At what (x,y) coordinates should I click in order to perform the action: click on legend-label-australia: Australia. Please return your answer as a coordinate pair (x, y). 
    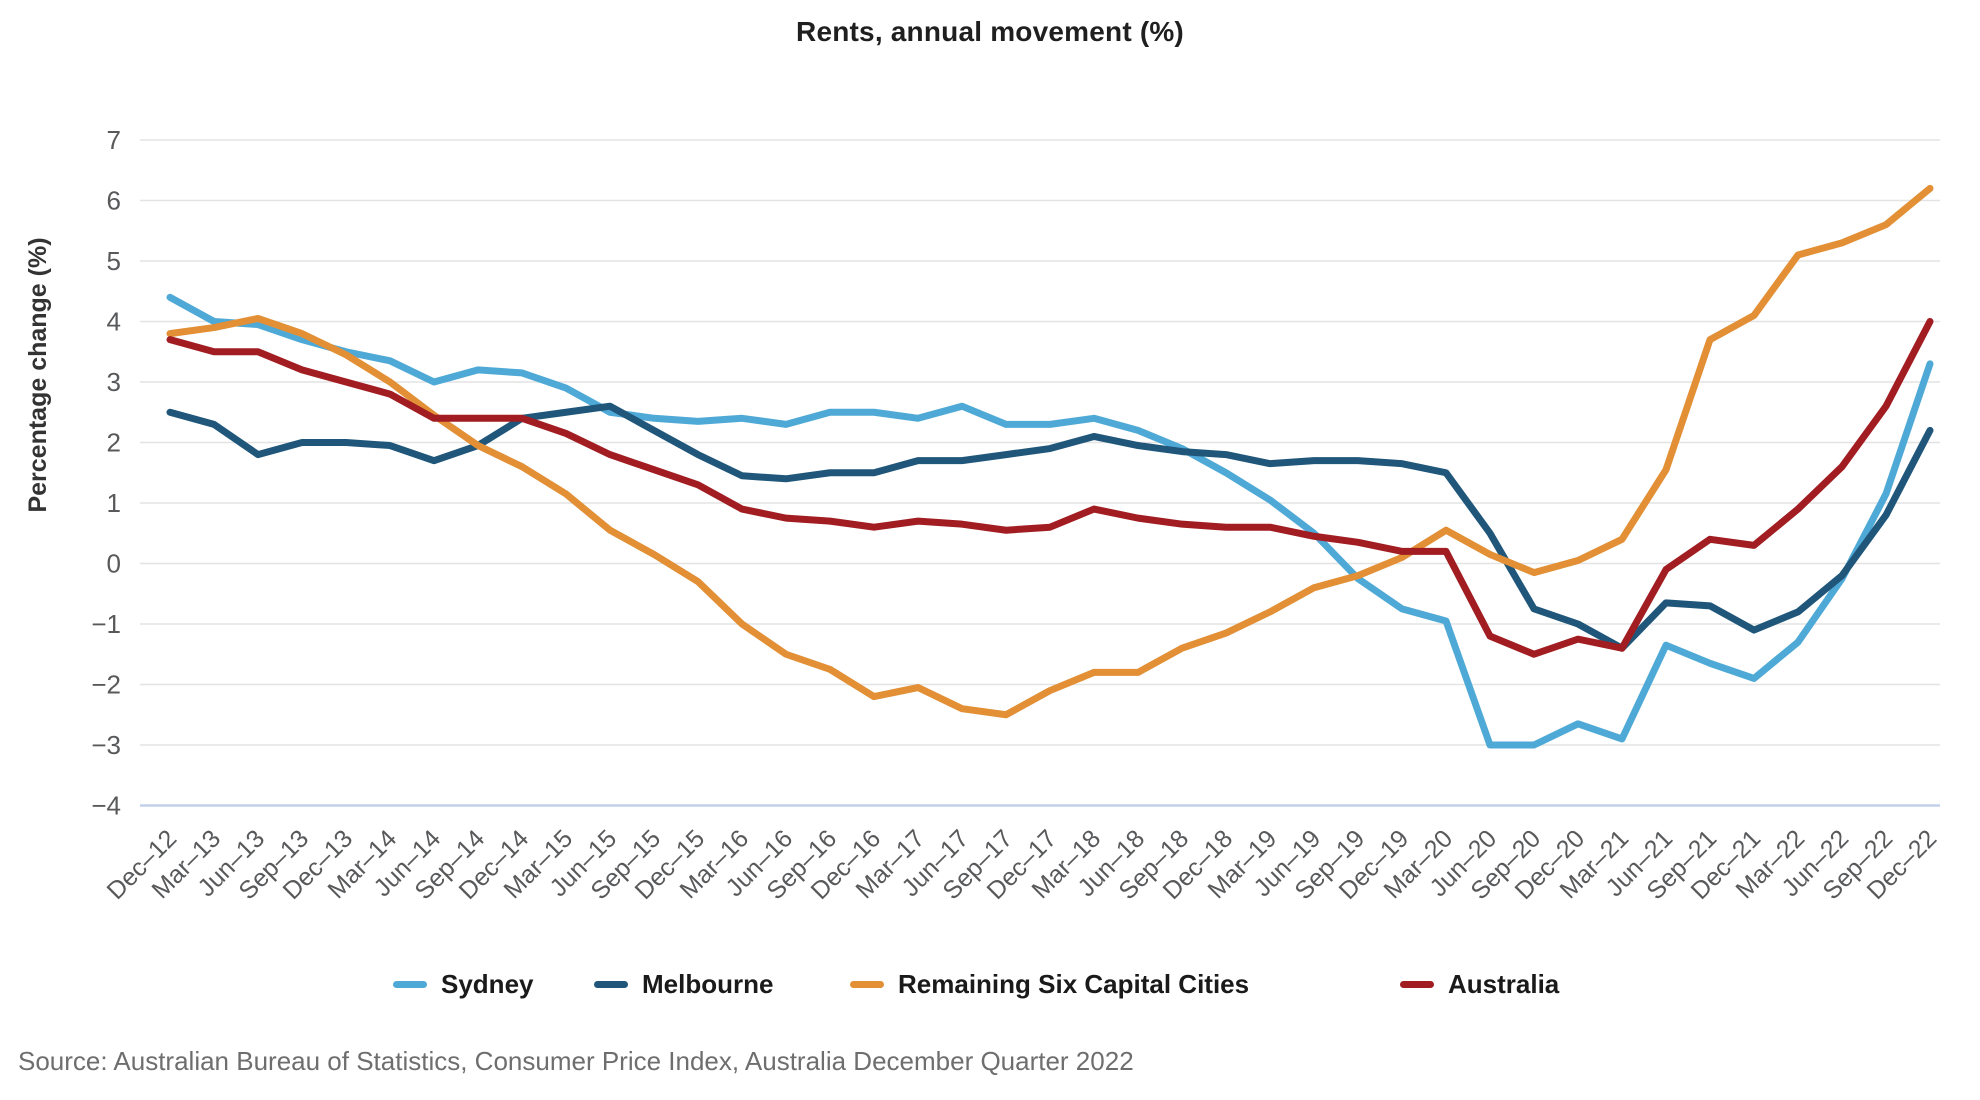
    Looking at the image, I should click on (1504, 983).